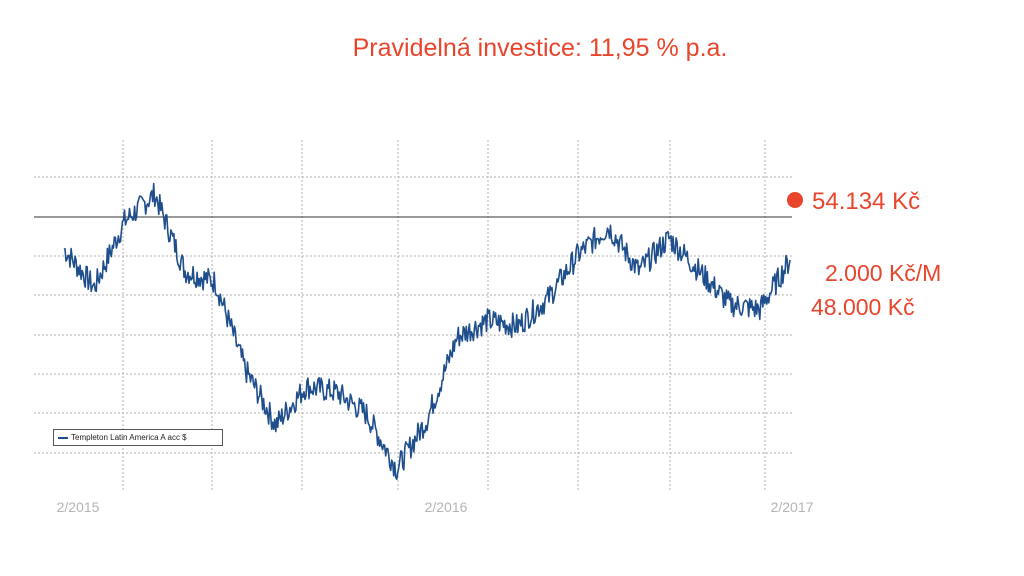 This screenshot has height=576, width=1024. I want to click on chart-title: Pravidelná investice: 11,95 % p.a., so click(540, 48).